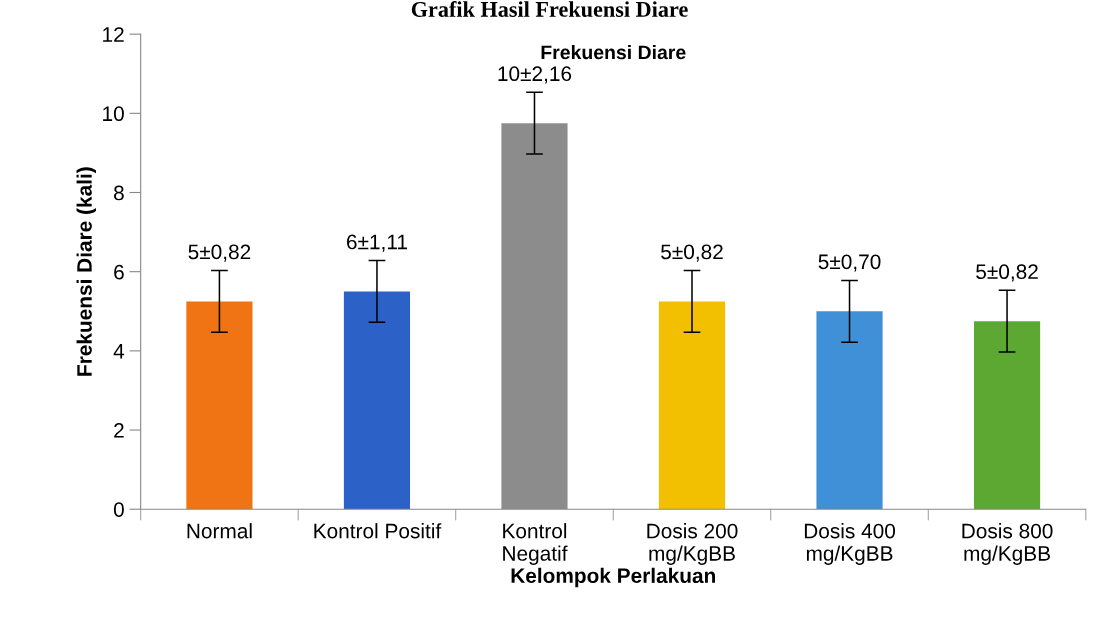  I want to click on y-tick-label: 12, so click(113, 34).